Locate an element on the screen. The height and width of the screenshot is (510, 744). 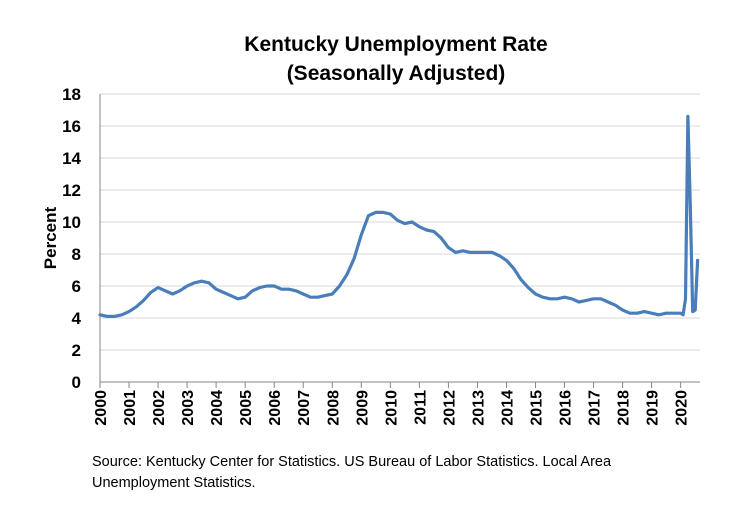
y-tick-label: 18 is located at coordinates (71, 94).